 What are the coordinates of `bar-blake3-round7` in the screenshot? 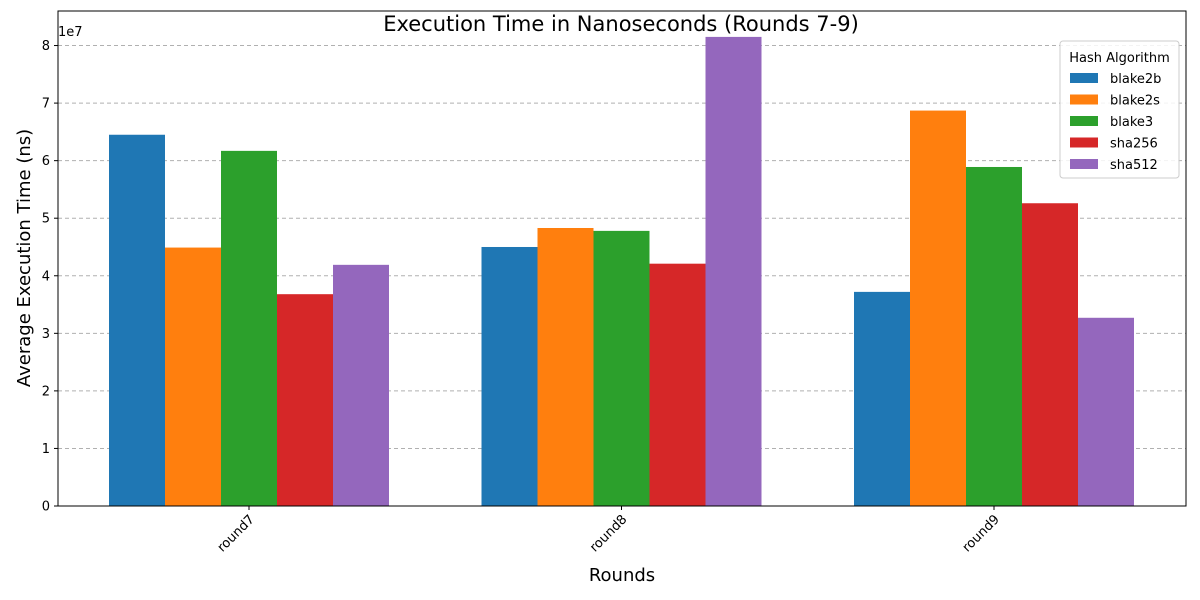 It's located at (249, 328).